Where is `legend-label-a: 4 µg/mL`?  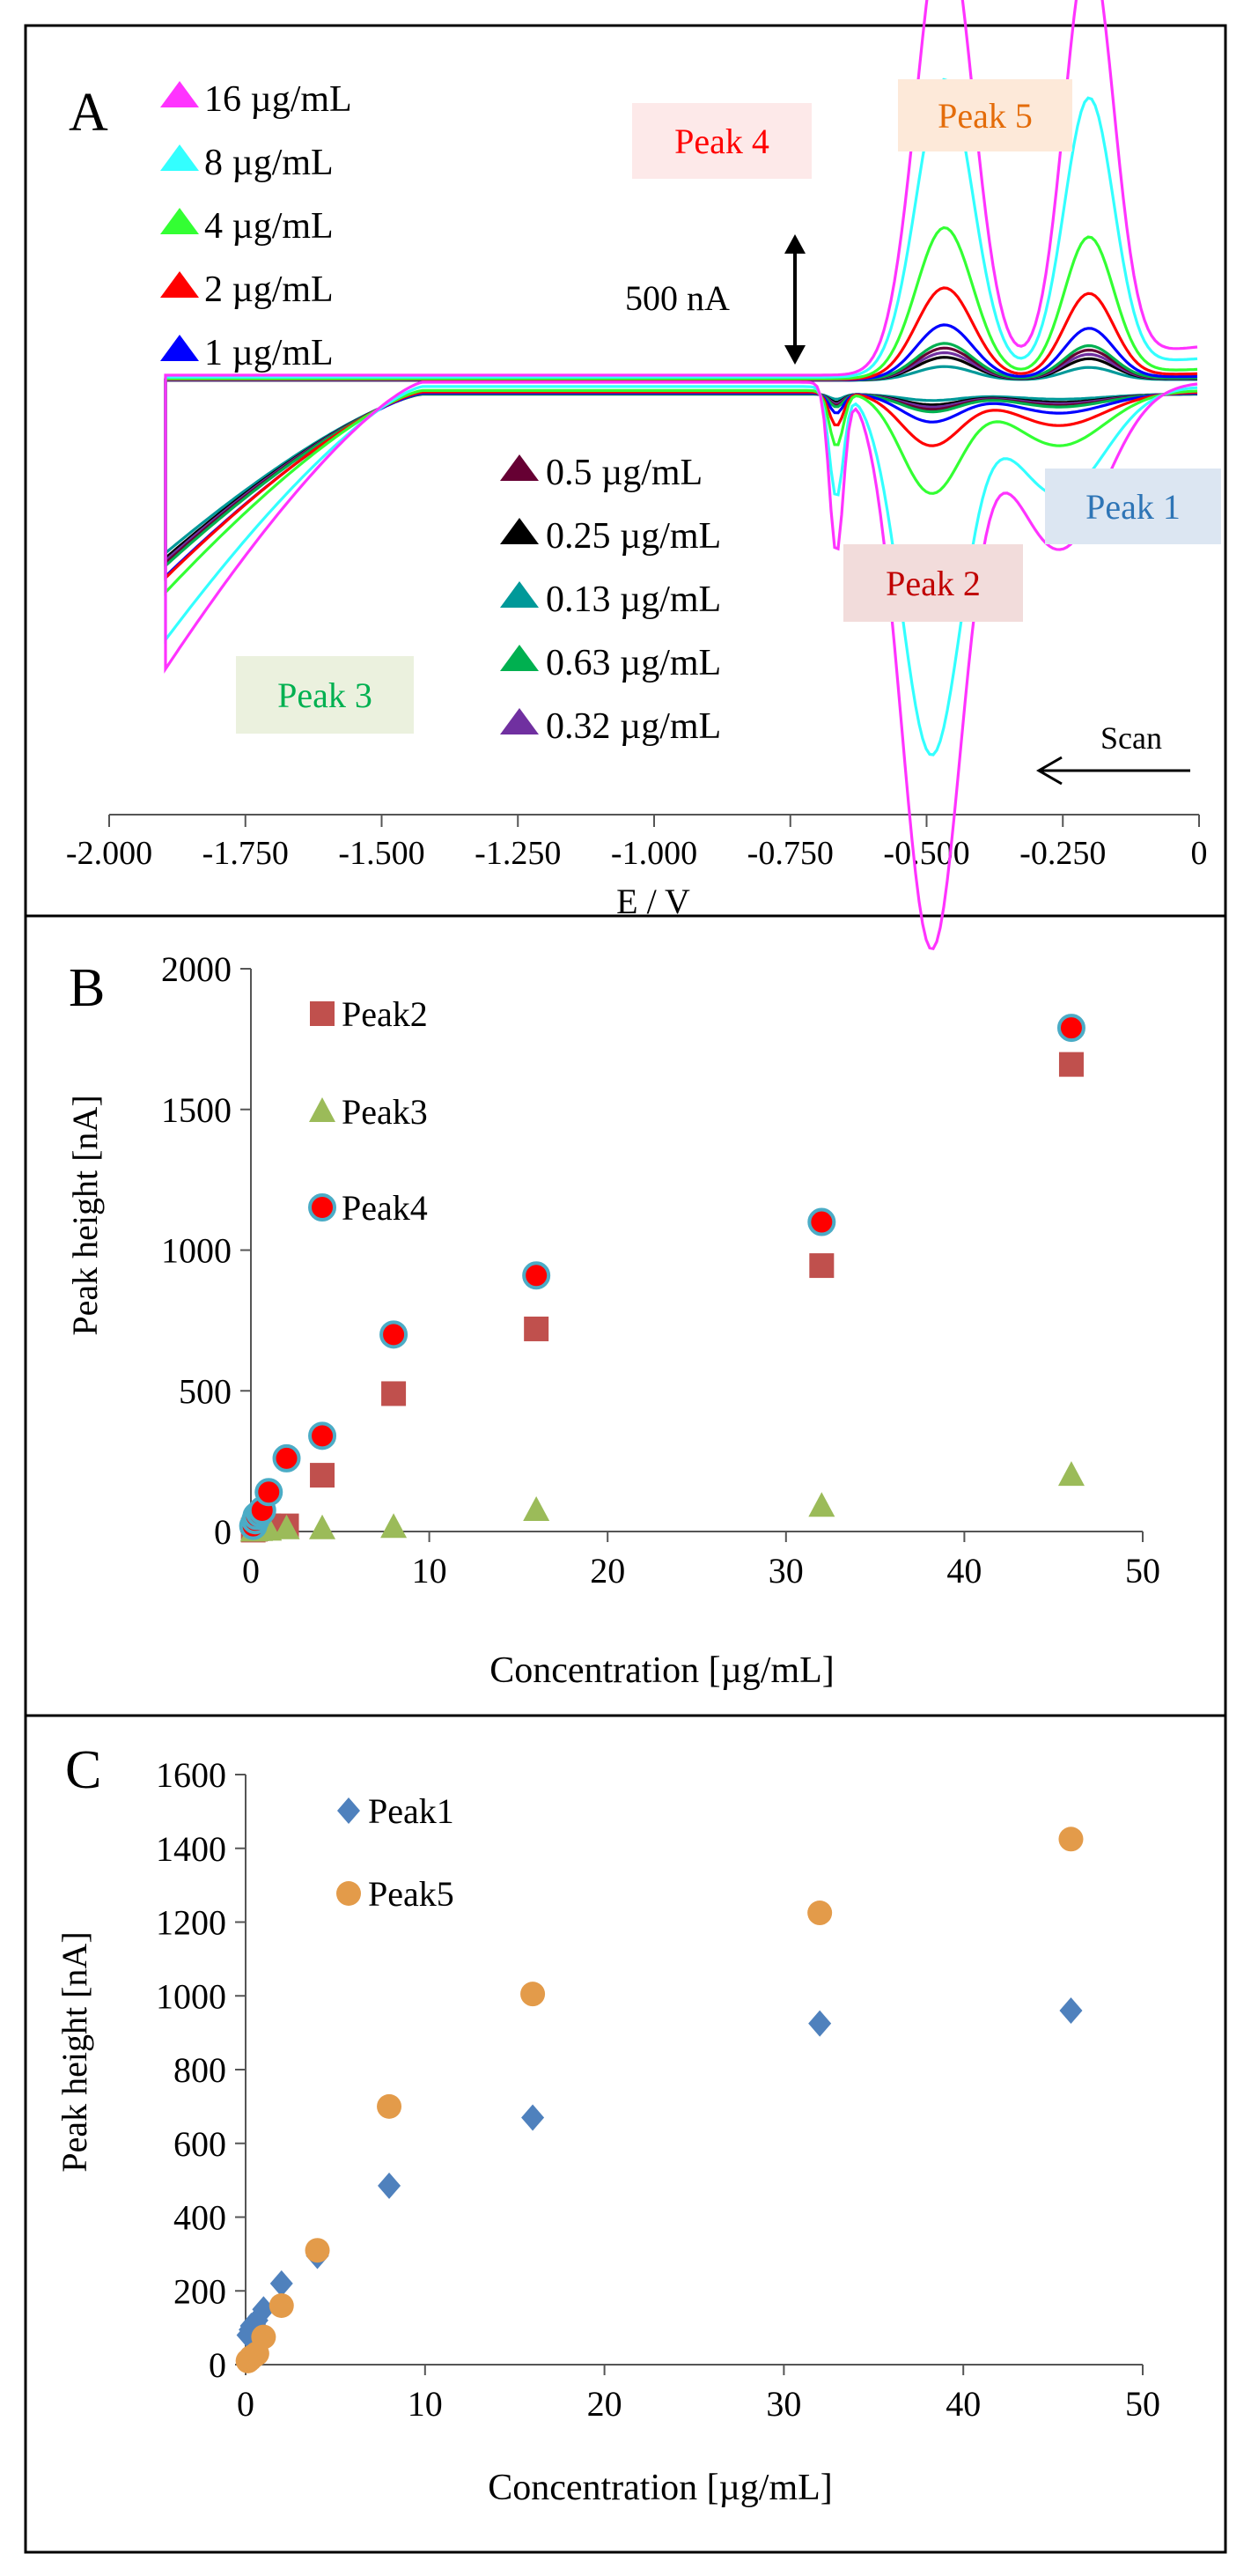 legend-label-a: 4 µg/mL is located at coordinates (269, 226).